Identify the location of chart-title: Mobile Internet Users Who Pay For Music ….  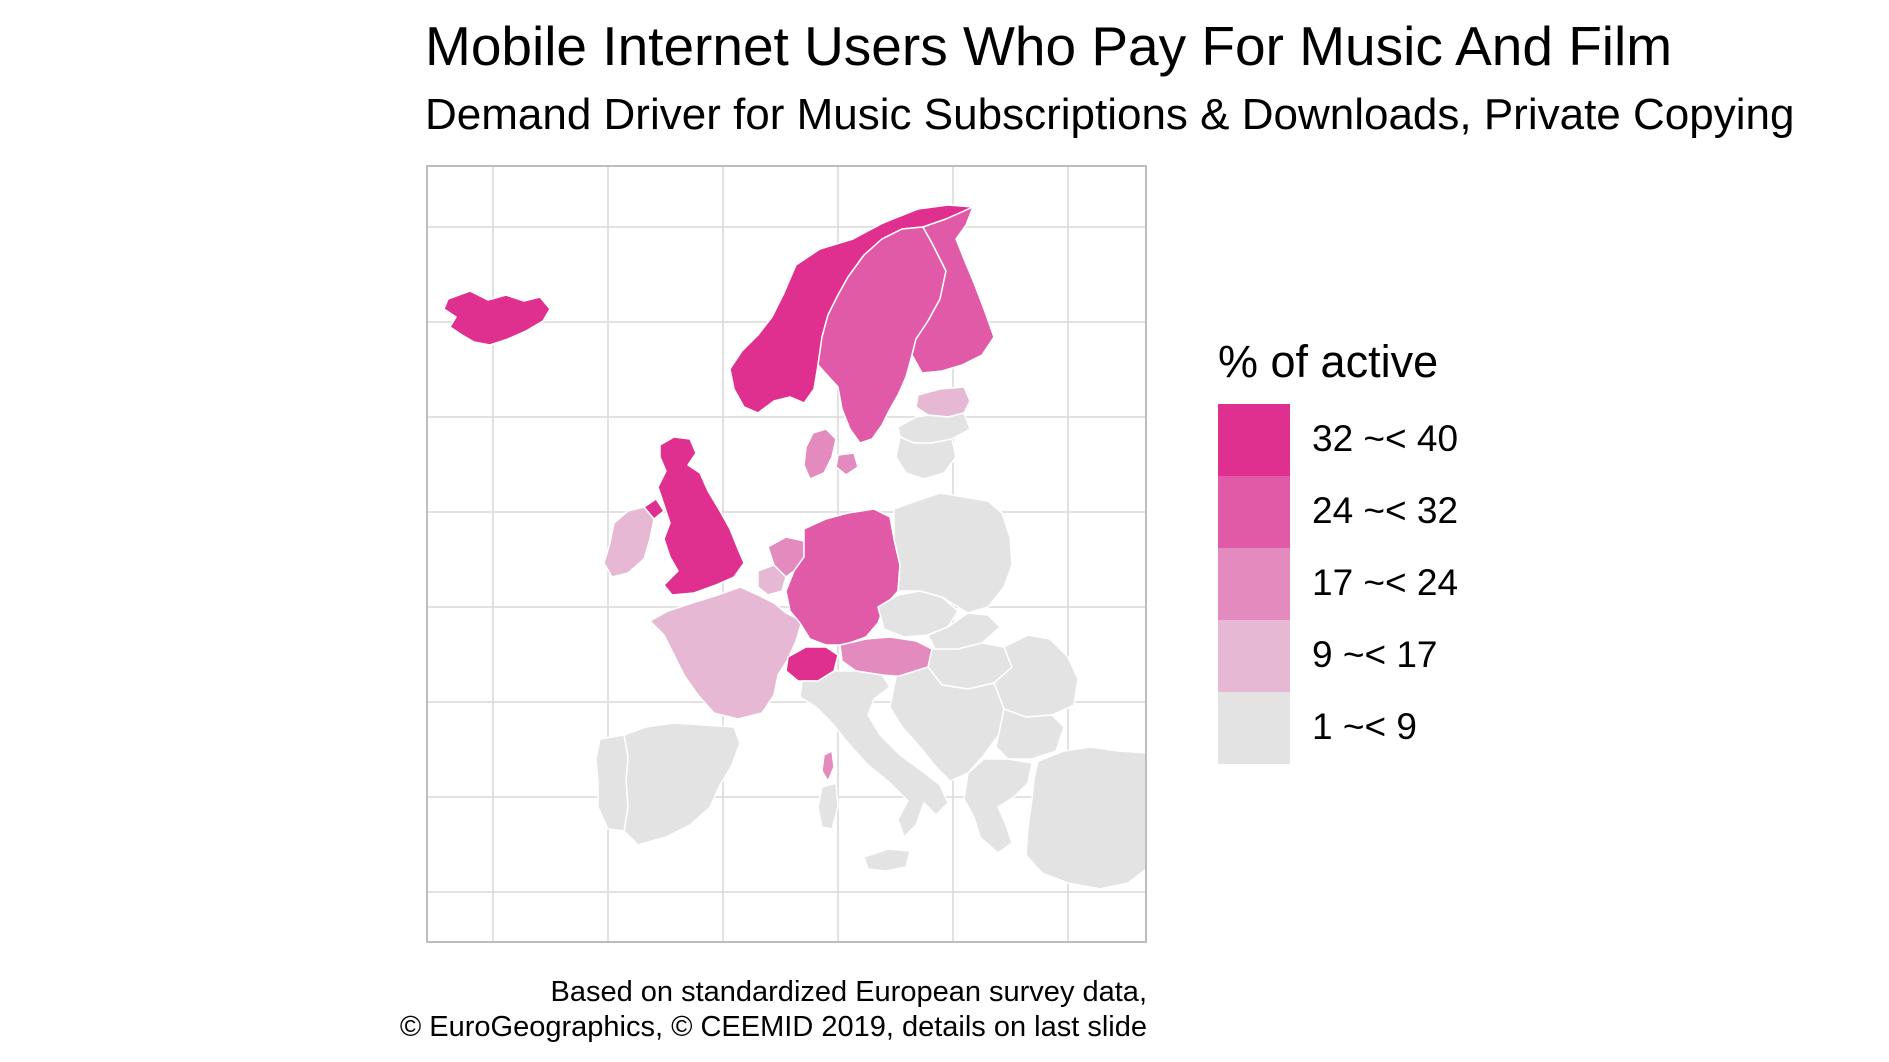
(1049, 46).